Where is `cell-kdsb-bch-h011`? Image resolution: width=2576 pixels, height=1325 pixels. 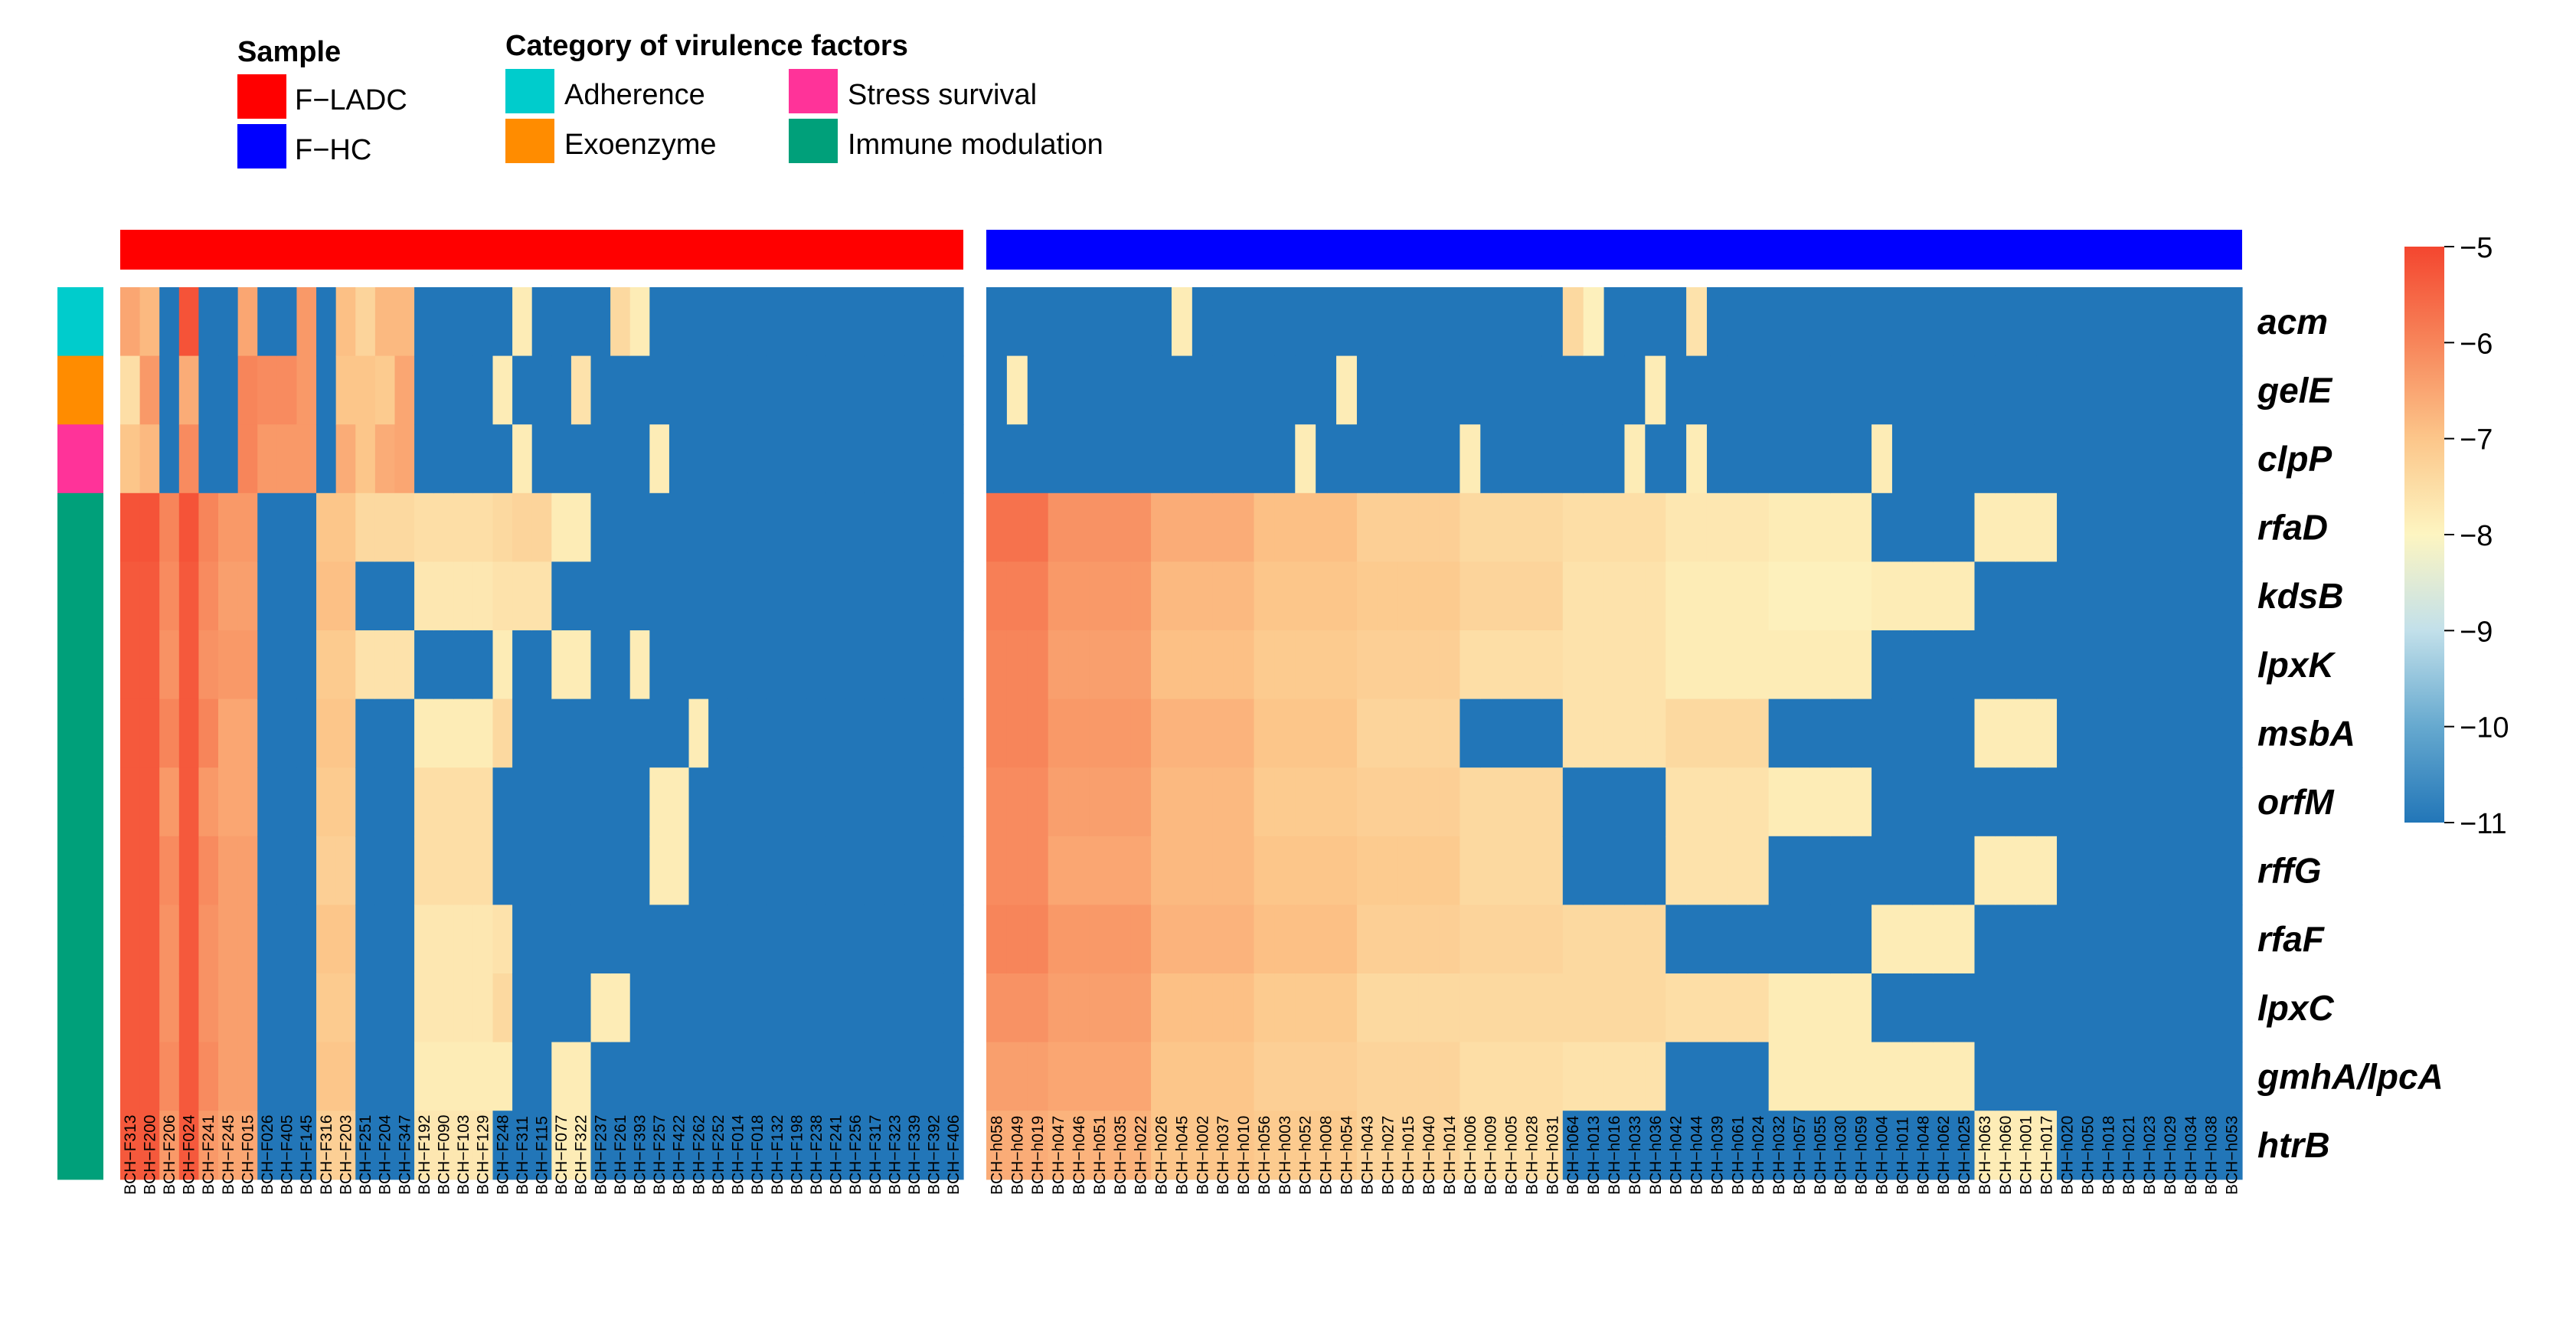
cell-kdsb-bch-h011 is located at coordinates (1902, 596).